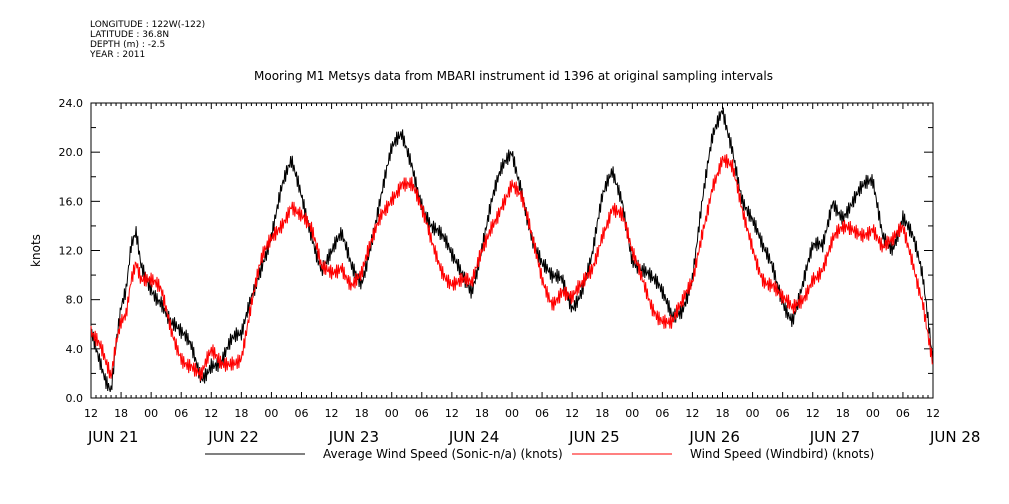  What do you see at coordinates (112, 437) in the screenshot?
I see `x-day-label: JUN 21` at bounding box center [112, 437].